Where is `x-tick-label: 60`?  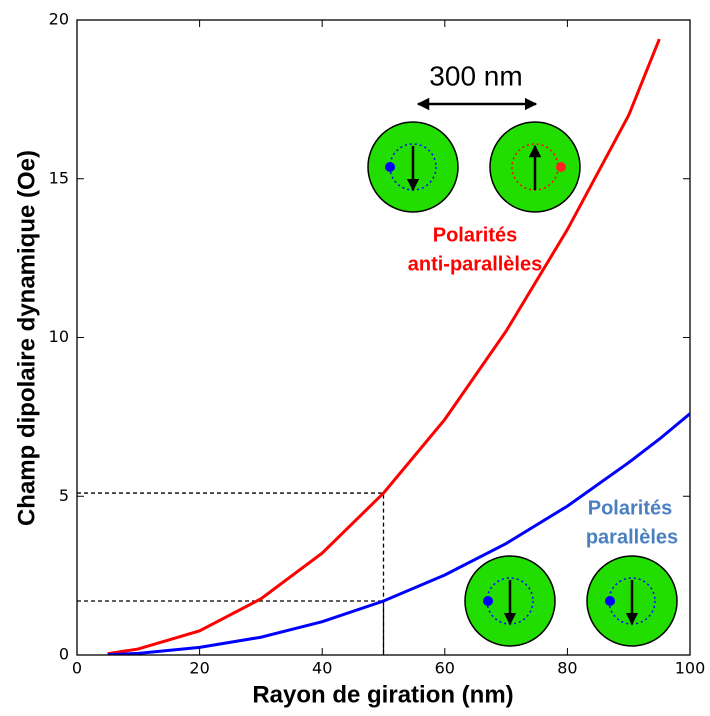
x-tick-label: 60 is located at coordinates (445, 668).